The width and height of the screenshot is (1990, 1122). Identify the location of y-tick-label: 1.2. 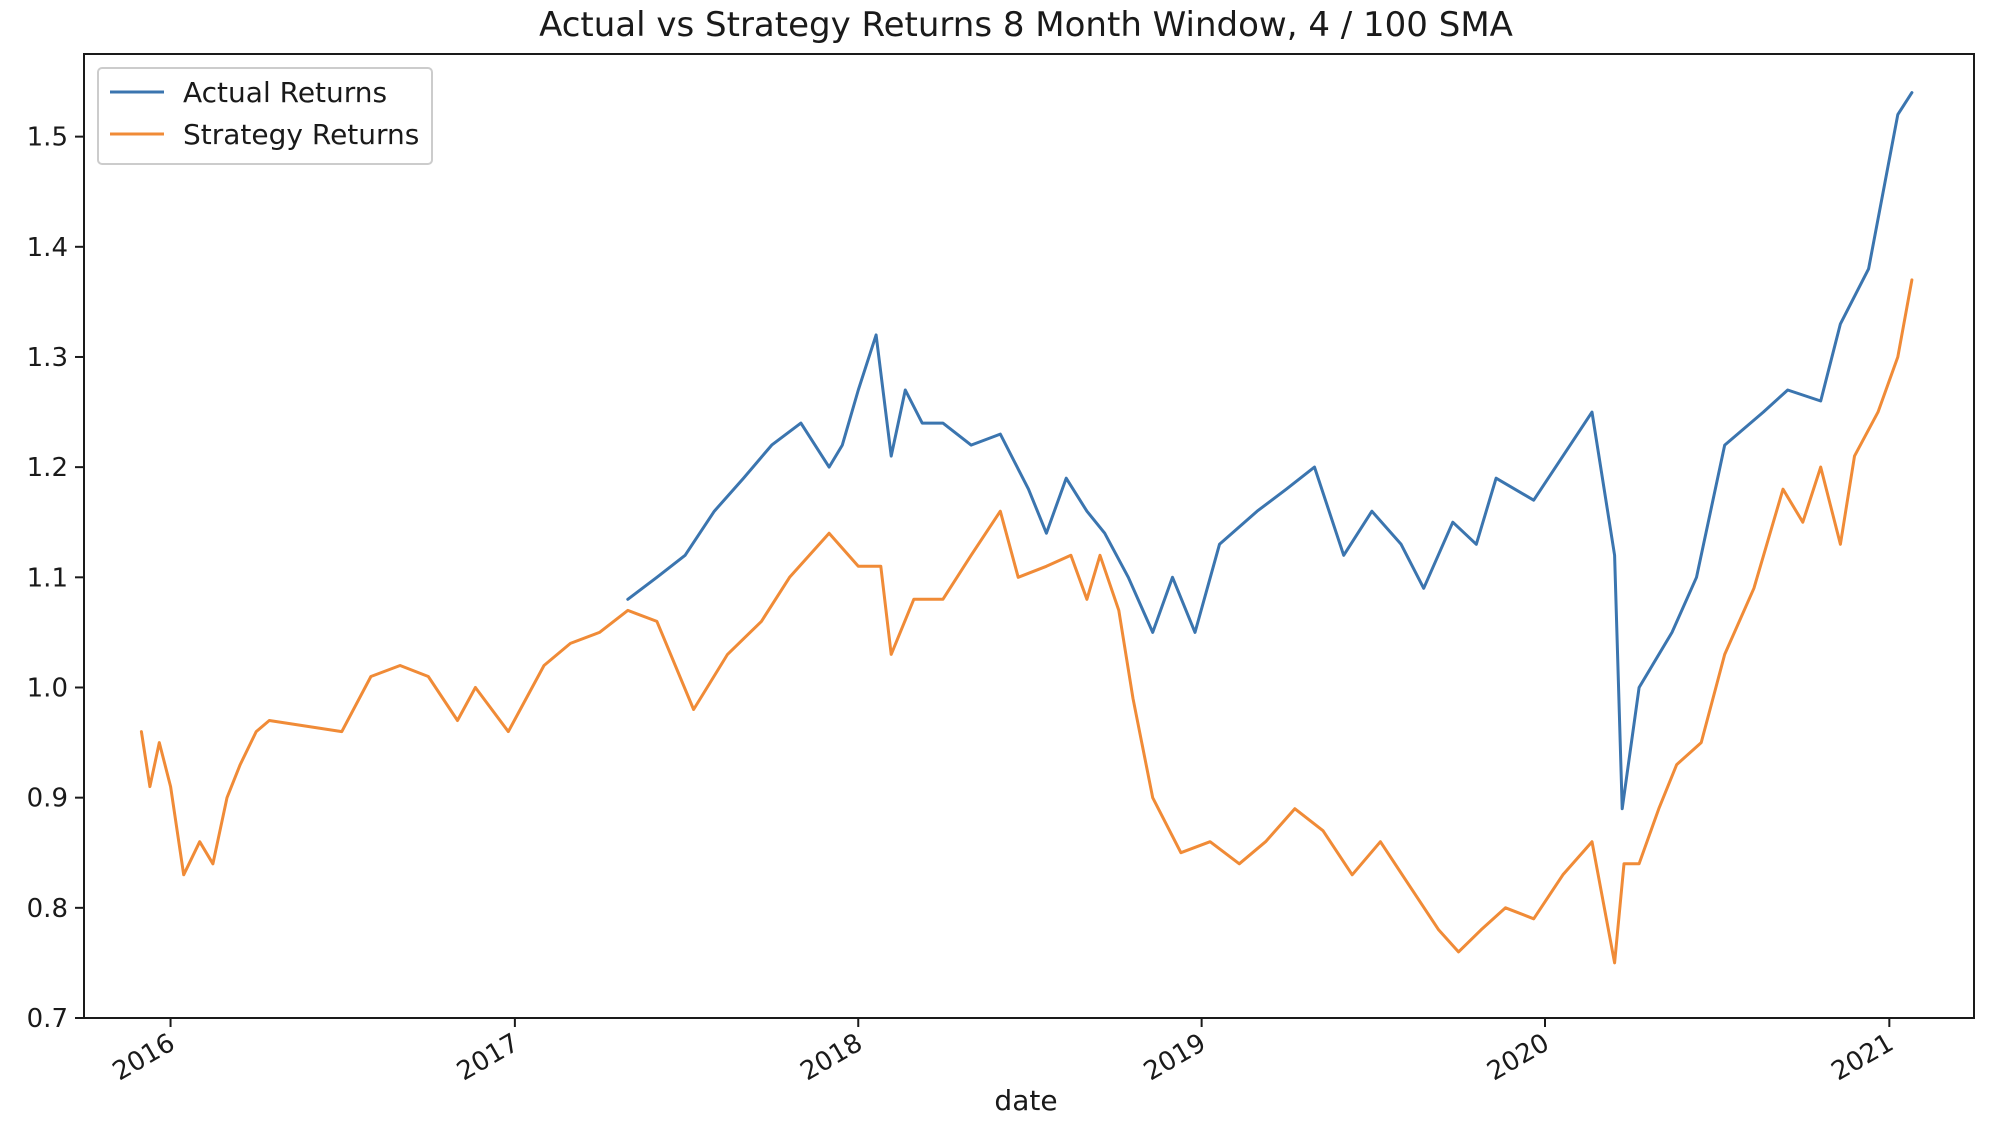
(47, 468).